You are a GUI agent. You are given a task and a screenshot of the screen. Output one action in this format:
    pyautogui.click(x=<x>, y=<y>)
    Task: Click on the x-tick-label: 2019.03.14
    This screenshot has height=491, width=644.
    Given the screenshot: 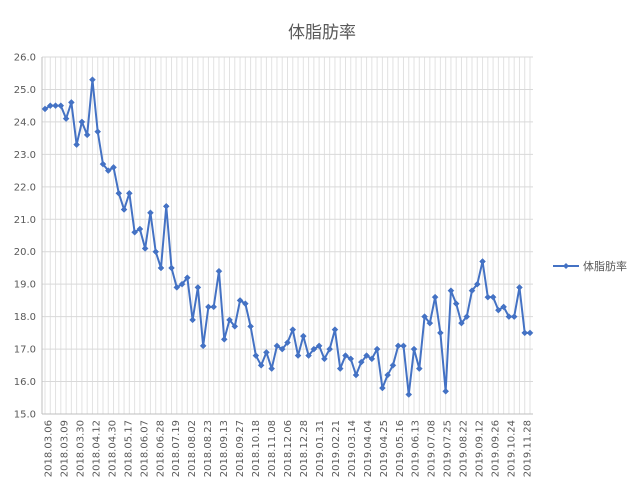 What is the action you would take?
    pyautogui.click(x=352, y=448)
    